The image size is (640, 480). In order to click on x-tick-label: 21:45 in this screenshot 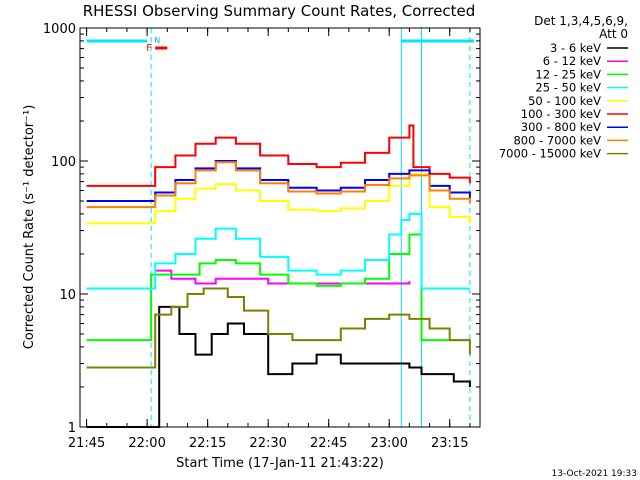, I will do `click(86, 443)`.